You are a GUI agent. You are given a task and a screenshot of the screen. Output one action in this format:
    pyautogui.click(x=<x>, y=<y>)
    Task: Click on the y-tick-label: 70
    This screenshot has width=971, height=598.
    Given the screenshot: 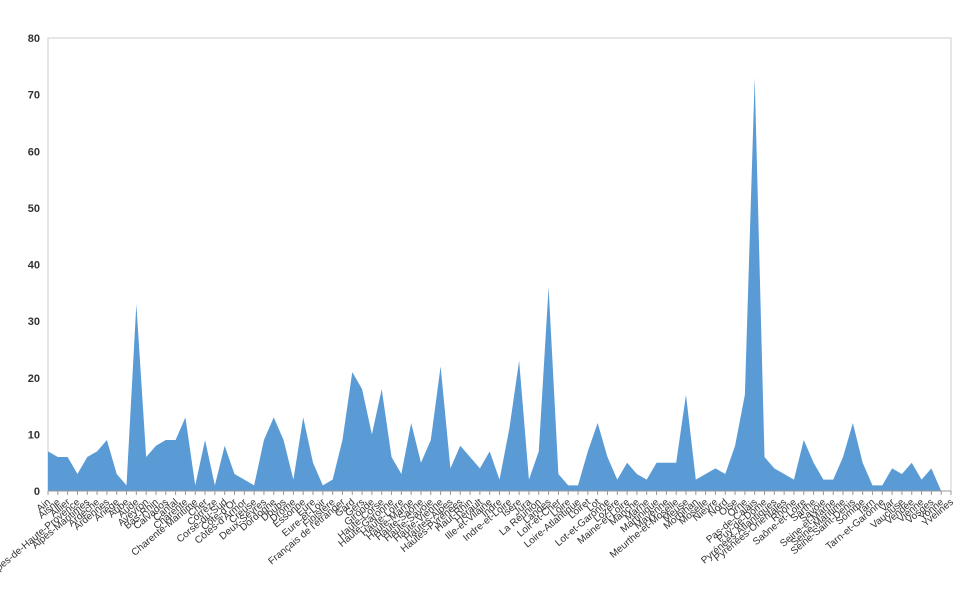 What is the action you would take?
    pyautogui.click(x=34, y=96)
    